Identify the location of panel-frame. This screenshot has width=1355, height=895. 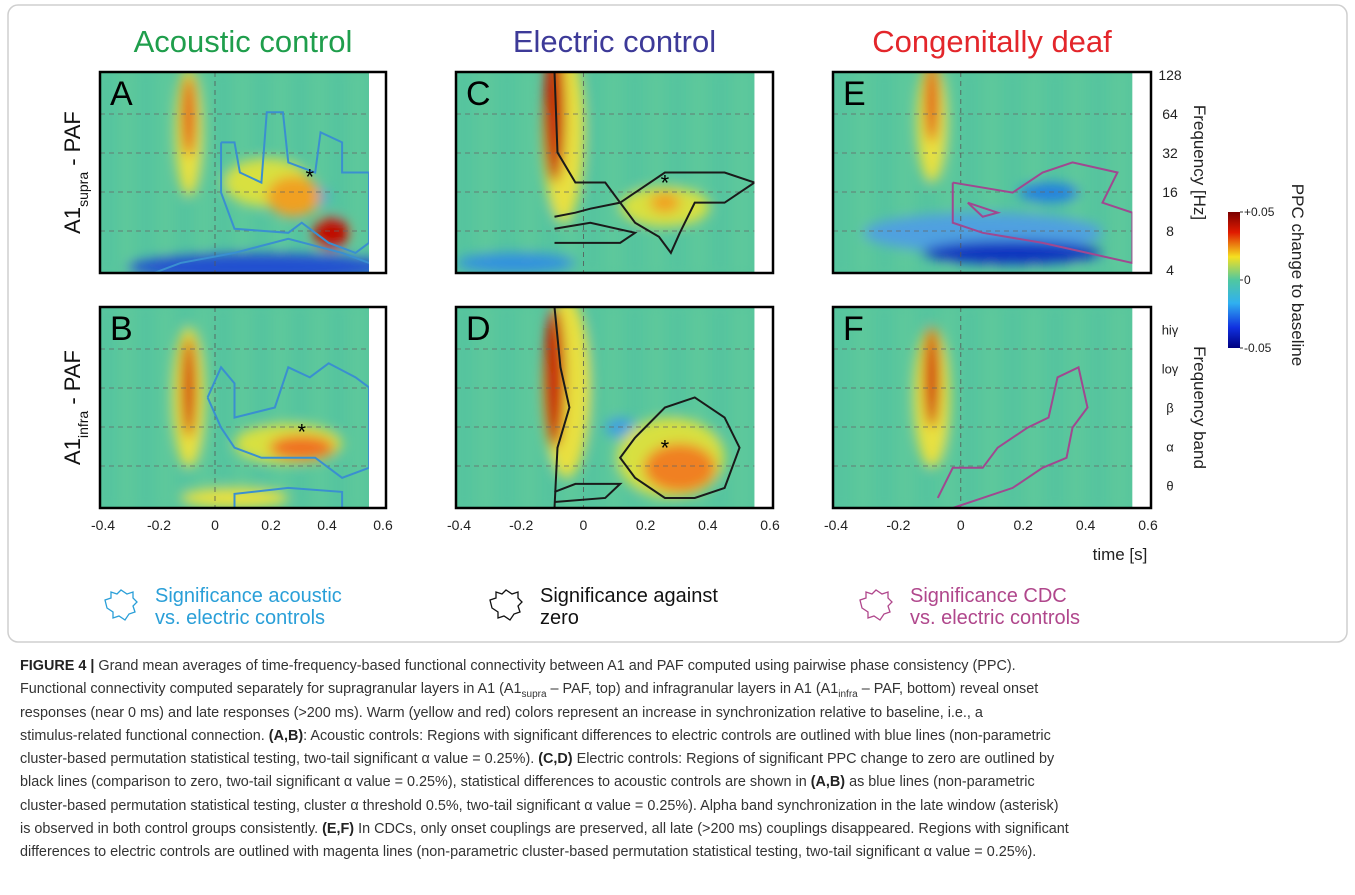
(992, 407).